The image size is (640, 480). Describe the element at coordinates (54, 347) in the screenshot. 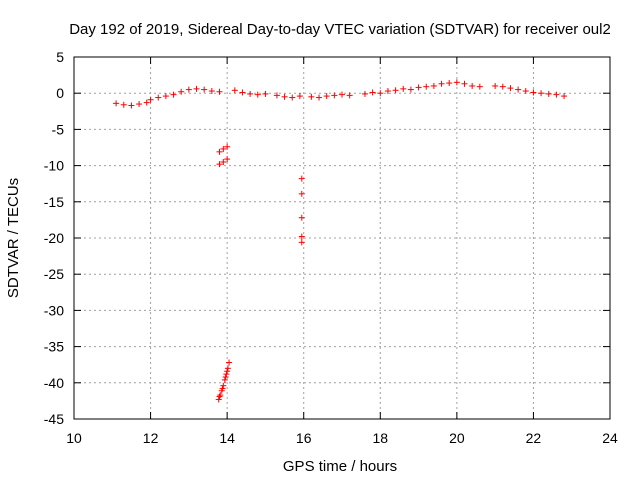

I see `y-tick-label: -35` at that location.